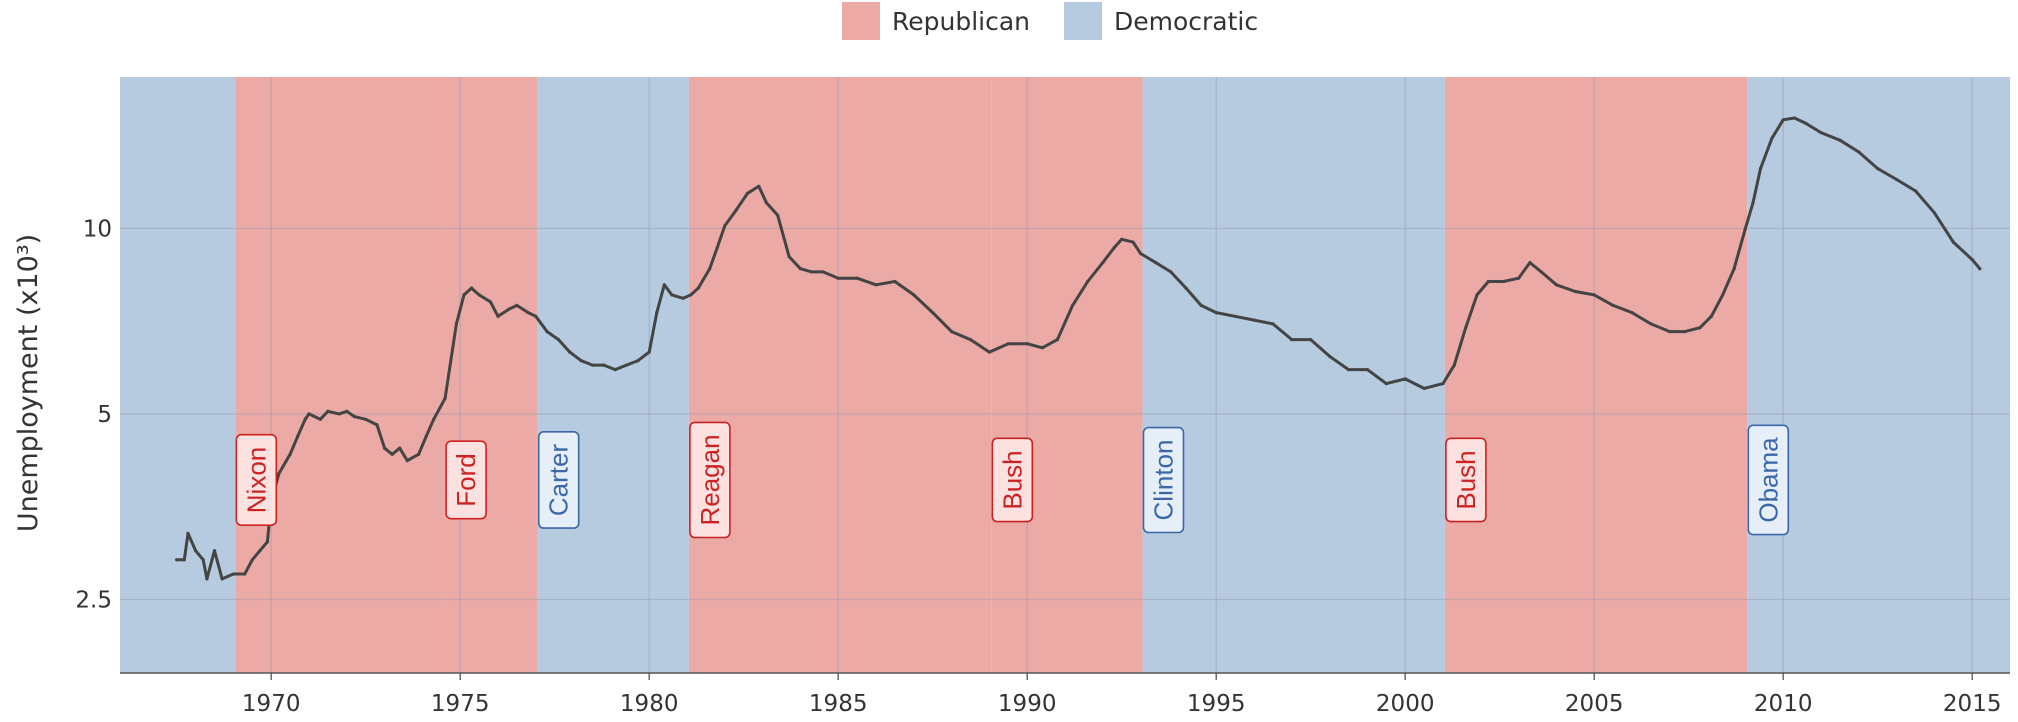  What do you see at coordinates (961, 21) in the screenshot?
I see `legend-label-republican: Republican` at bounding box center [961, 21].